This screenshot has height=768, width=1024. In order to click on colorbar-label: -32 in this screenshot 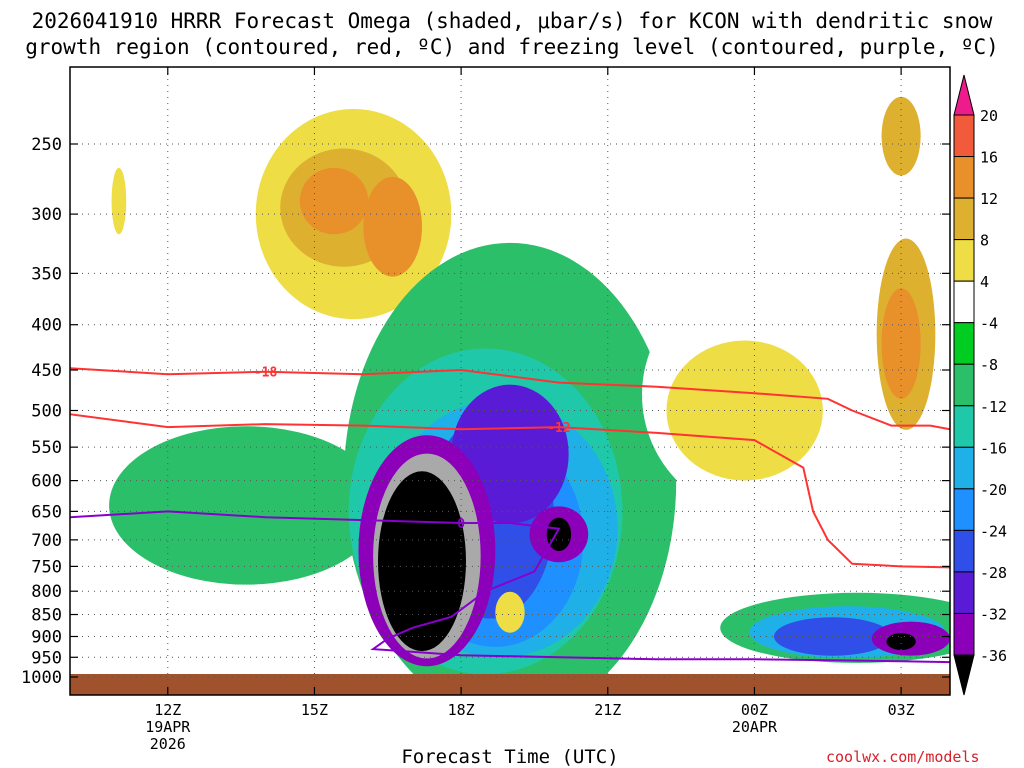, I will do `click(993, 614)`.